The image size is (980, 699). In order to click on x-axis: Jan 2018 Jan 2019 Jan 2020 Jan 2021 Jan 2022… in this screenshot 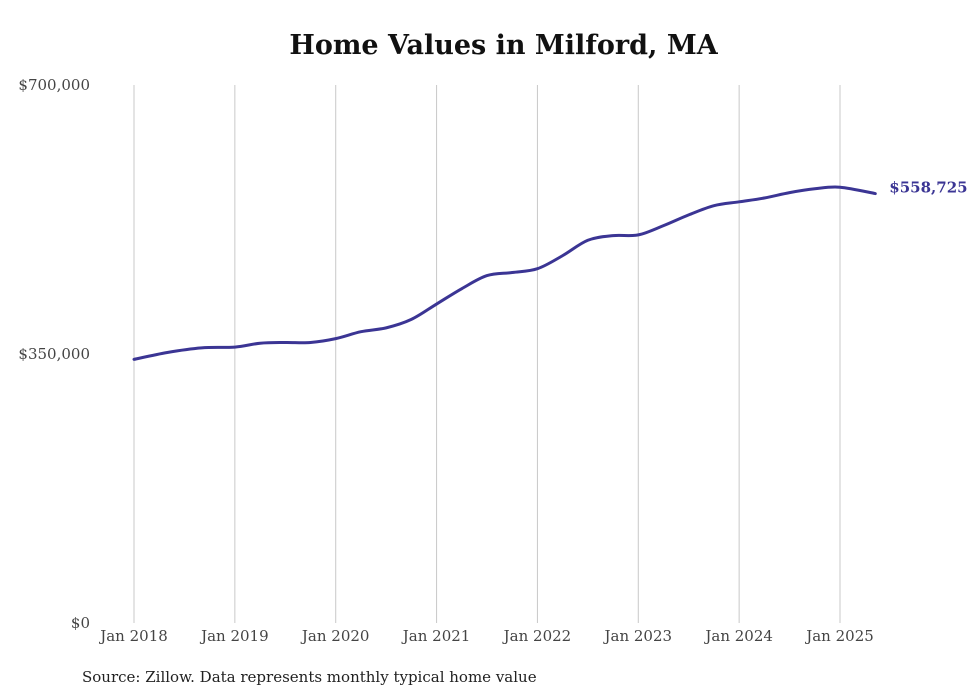, I will do `click(486, 636)`.